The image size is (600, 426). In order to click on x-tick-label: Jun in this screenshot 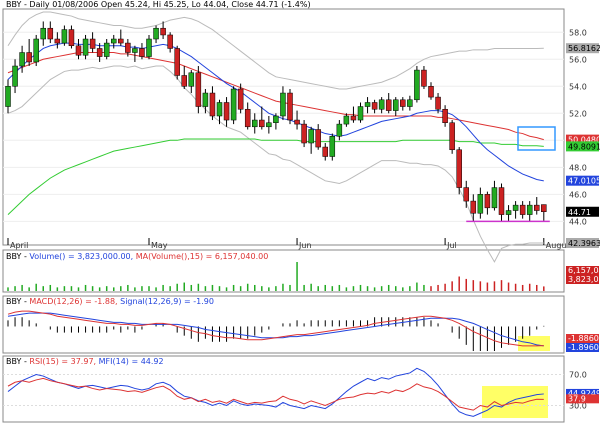, I will do `click(305, 245)`.